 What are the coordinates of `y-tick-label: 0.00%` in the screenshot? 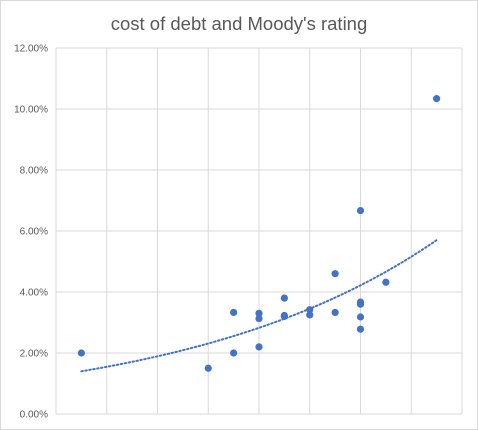 It's located at (34, 415).